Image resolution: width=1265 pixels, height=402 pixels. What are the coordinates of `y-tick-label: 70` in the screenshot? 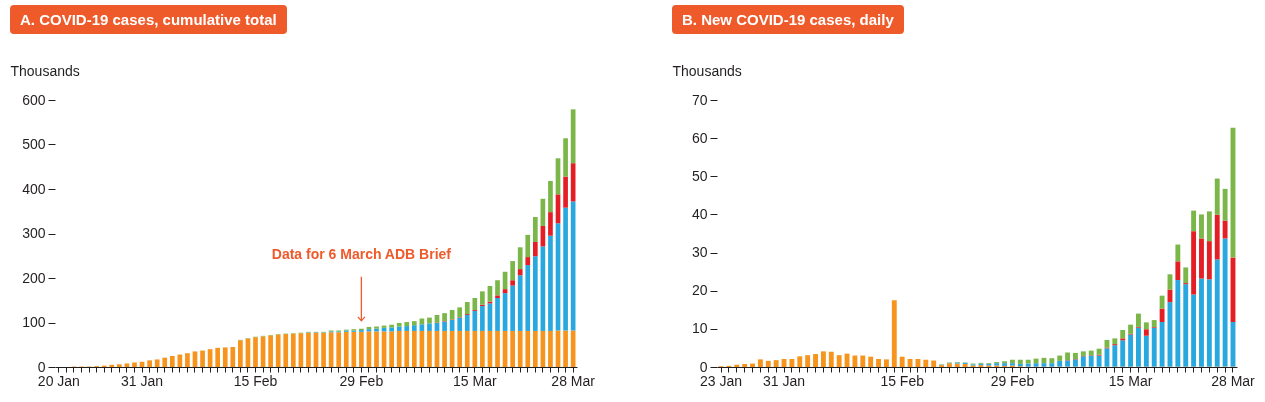 It's located at (699, 99).